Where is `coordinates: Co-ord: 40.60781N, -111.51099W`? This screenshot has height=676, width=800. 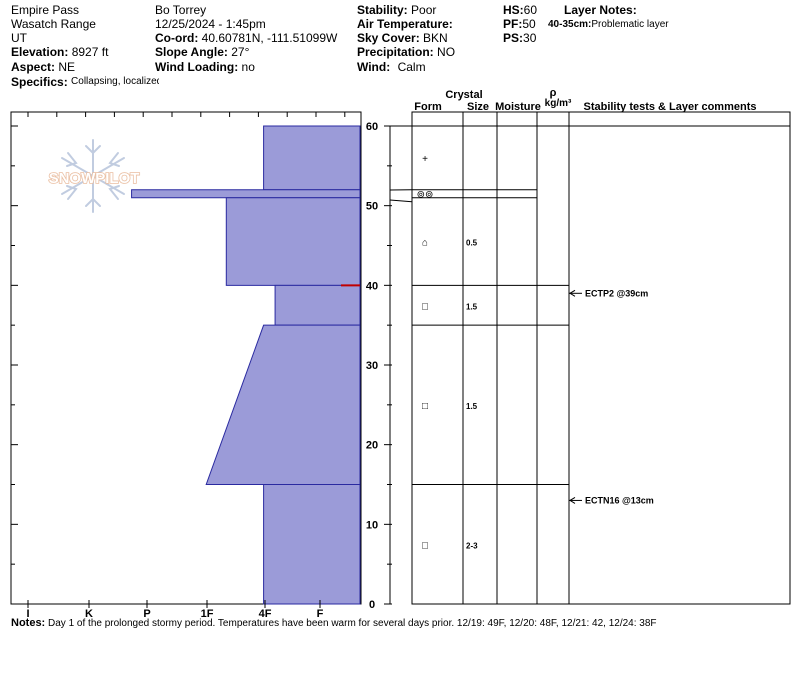 coordinates: Co-ord: 40.60781N, -111.51099W is located at coordinates (246, 38).